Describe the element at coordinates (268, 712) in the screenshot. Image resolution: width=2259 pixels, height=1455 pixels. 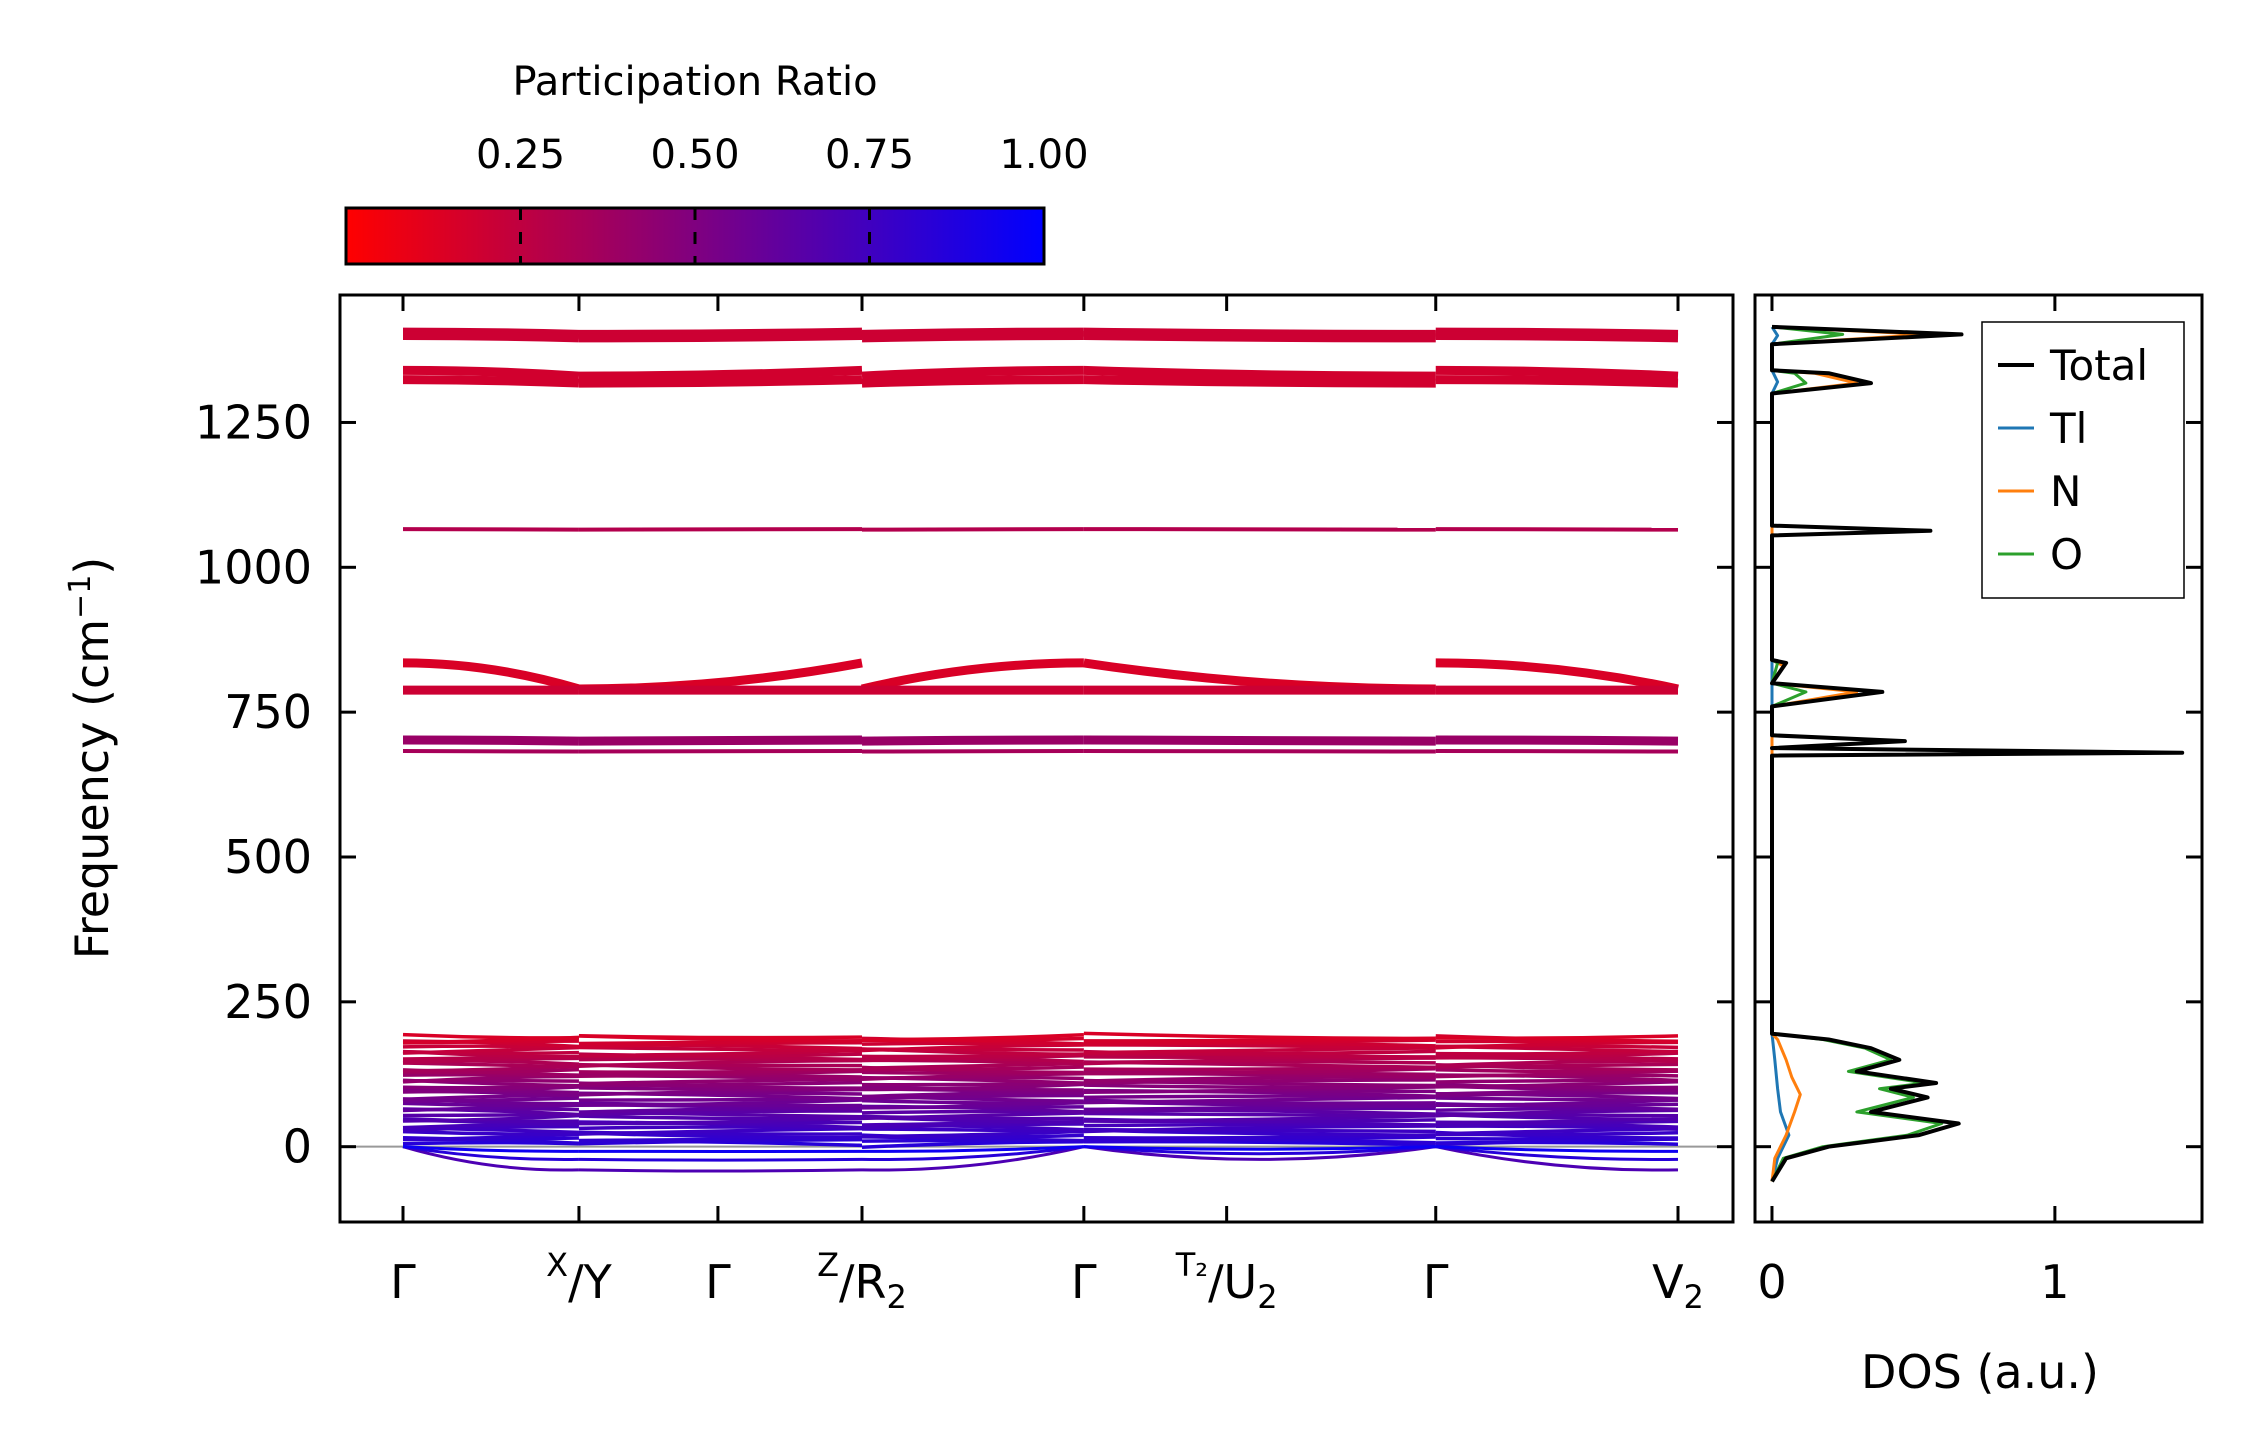
I see `y-tick-label: 750` at that location.